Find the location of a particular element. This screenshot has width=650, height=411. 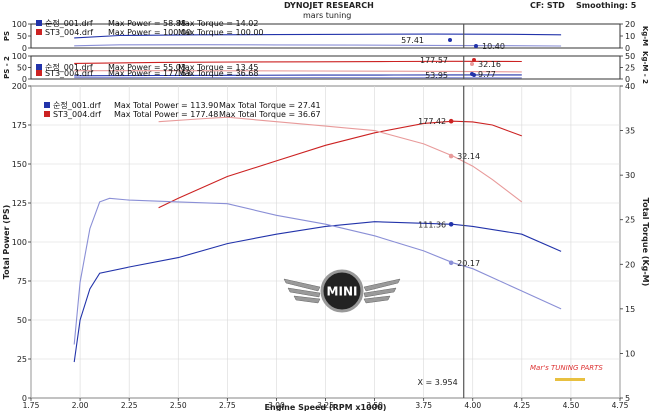

x-tick-label: 4.50 is located at coordinates (571, 405).